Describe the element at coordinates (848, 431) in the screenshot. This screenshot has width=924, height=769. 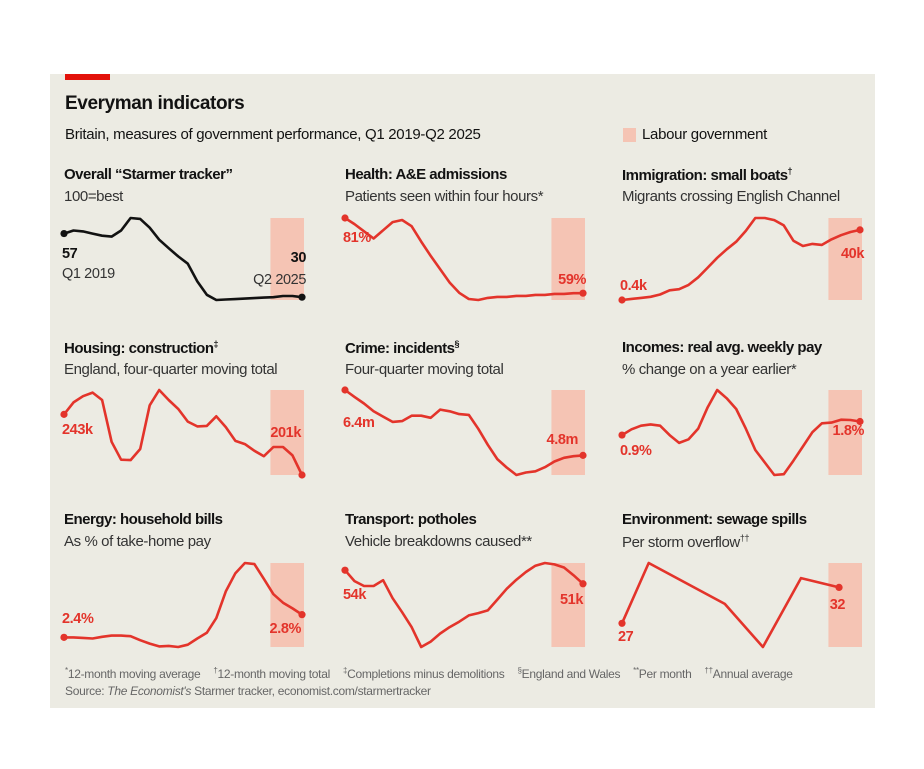
I see `end-value-label: 1.8%` at that location.